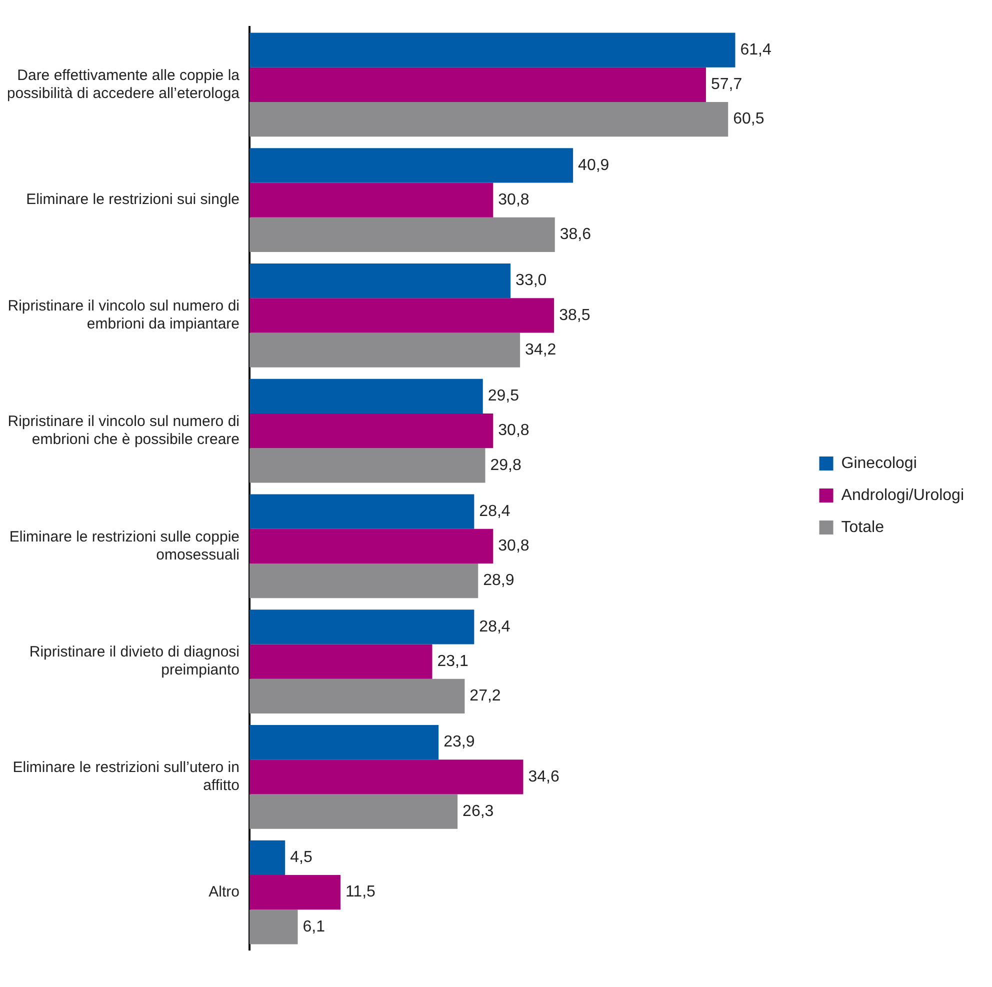 This screenshot has width=992, height=987. What do you see at coordinates (478, 811) in the screenshot?
I see `data-label: 26,3` at bounding box center [478, 811].